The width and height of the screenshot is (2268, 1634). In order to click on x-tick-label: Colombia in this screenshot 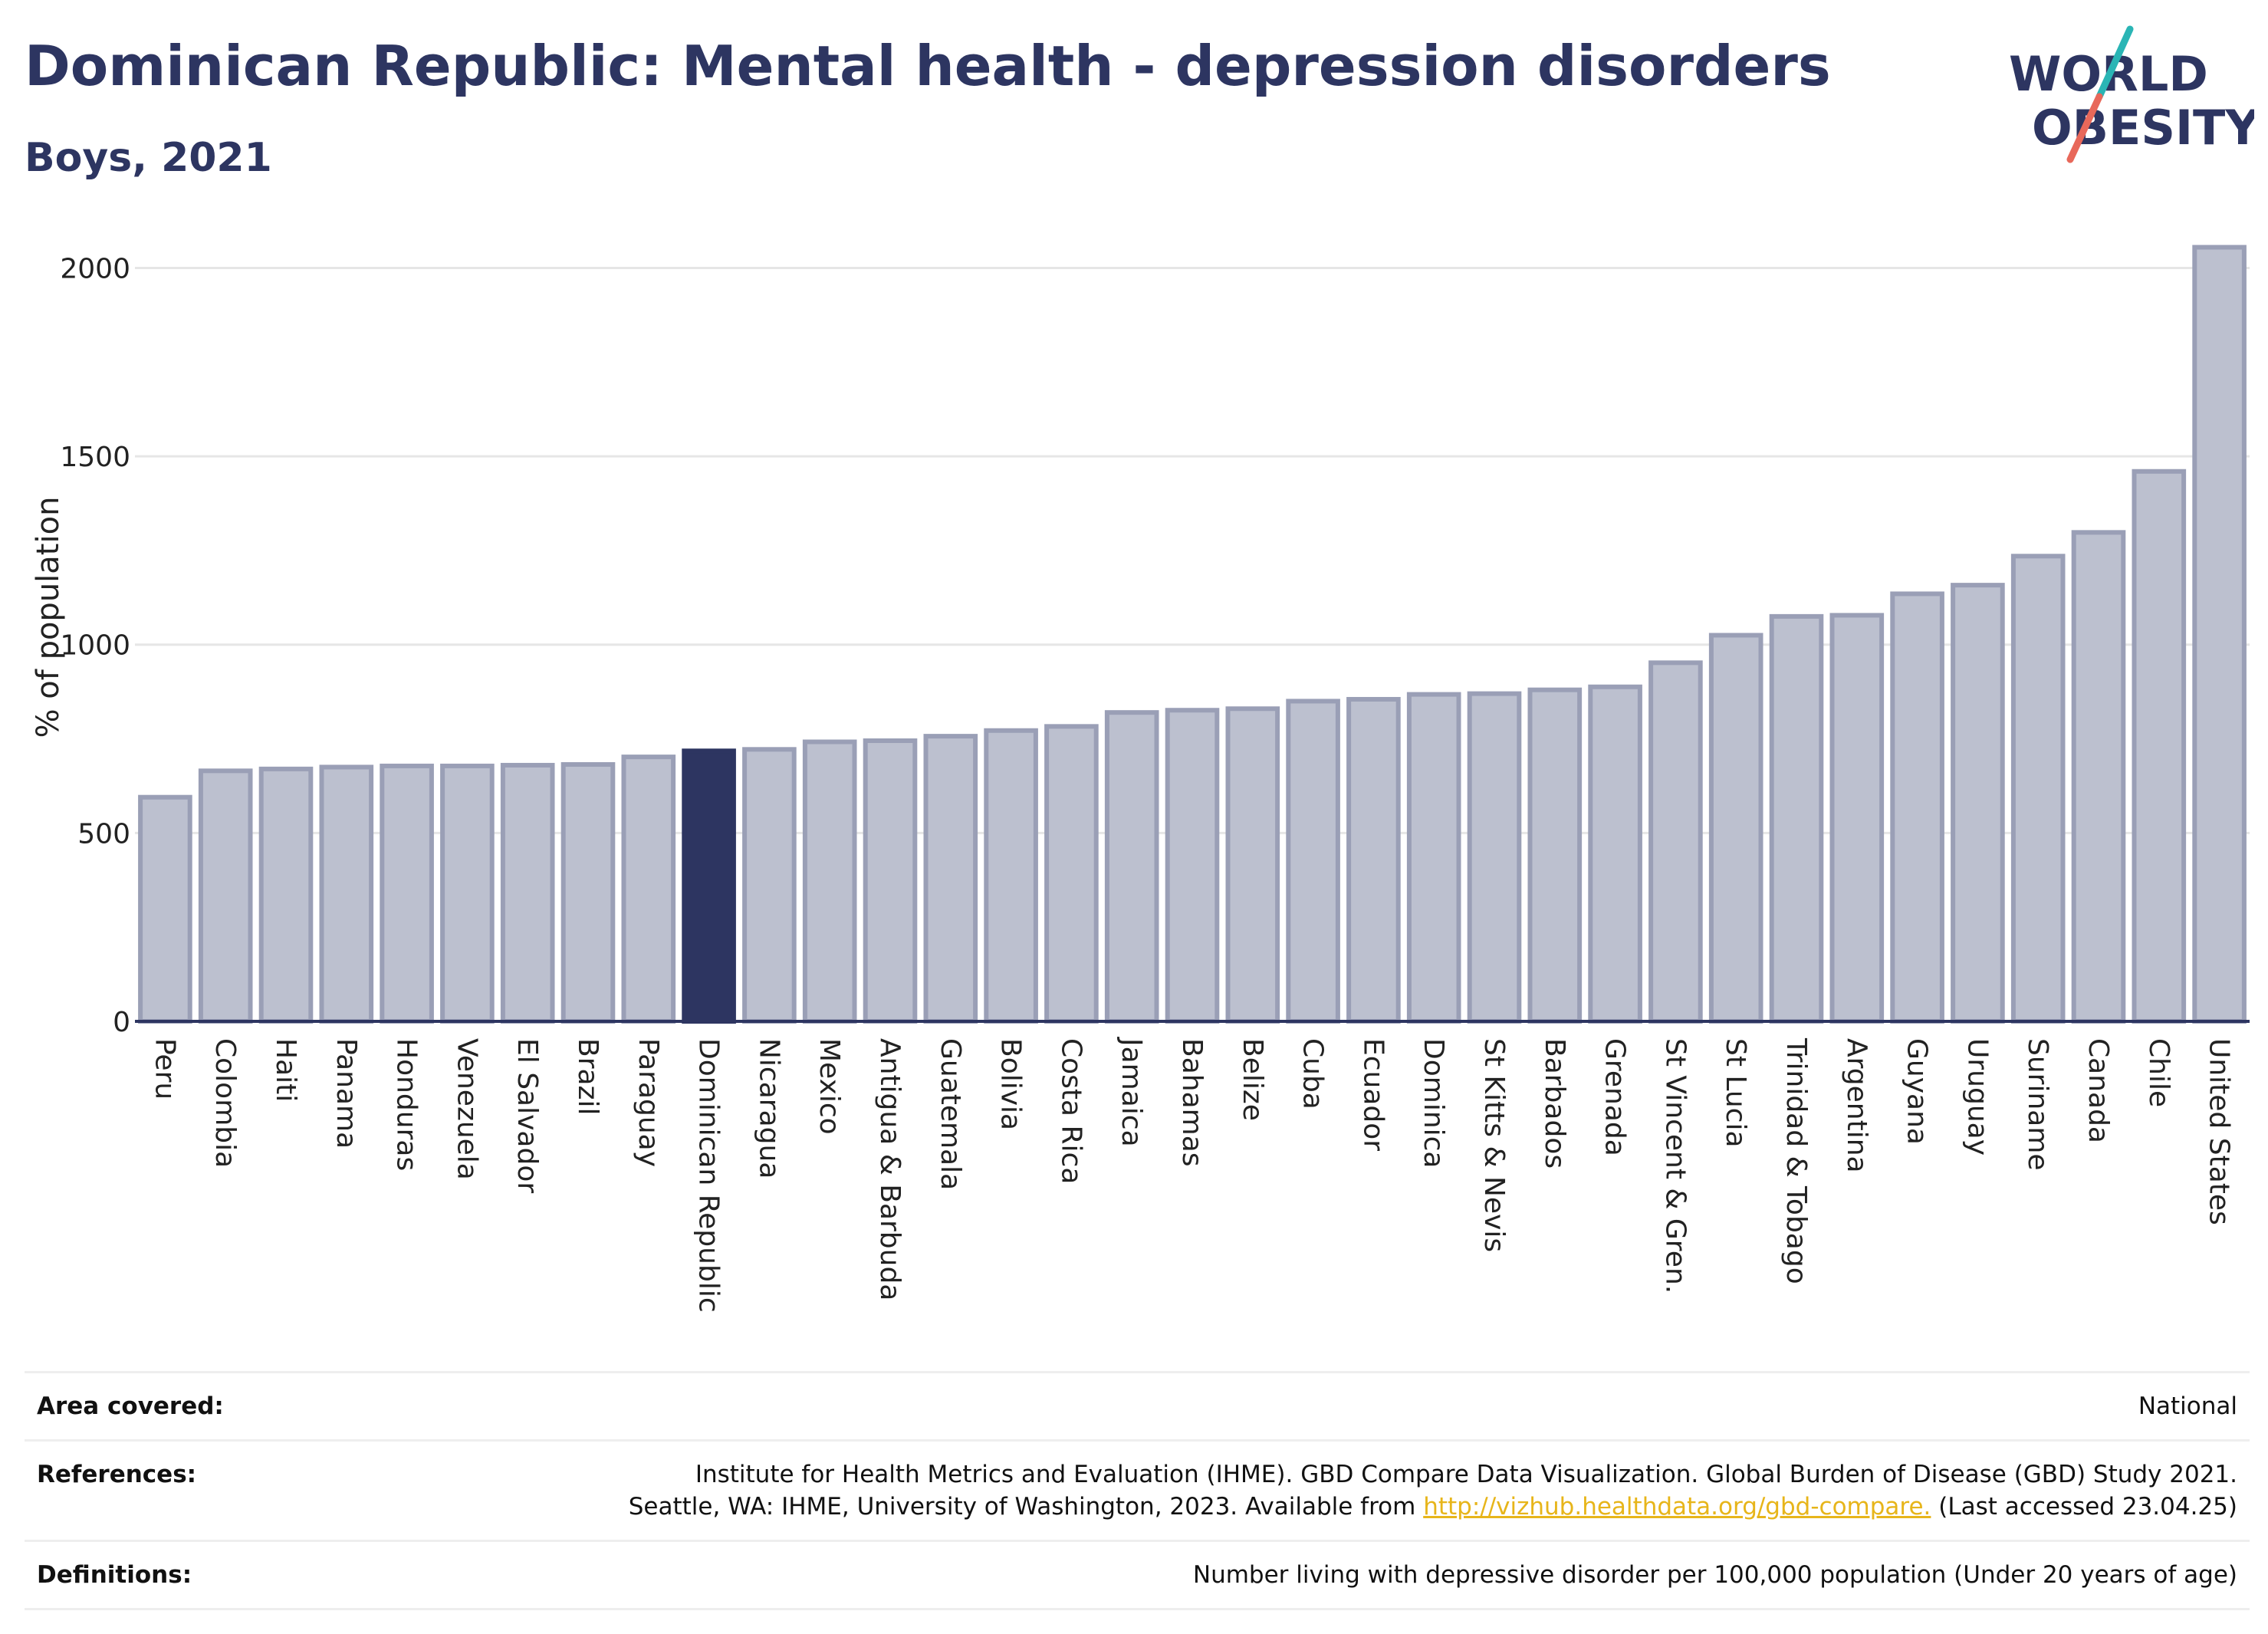, I will do `click(225, 1103)`.